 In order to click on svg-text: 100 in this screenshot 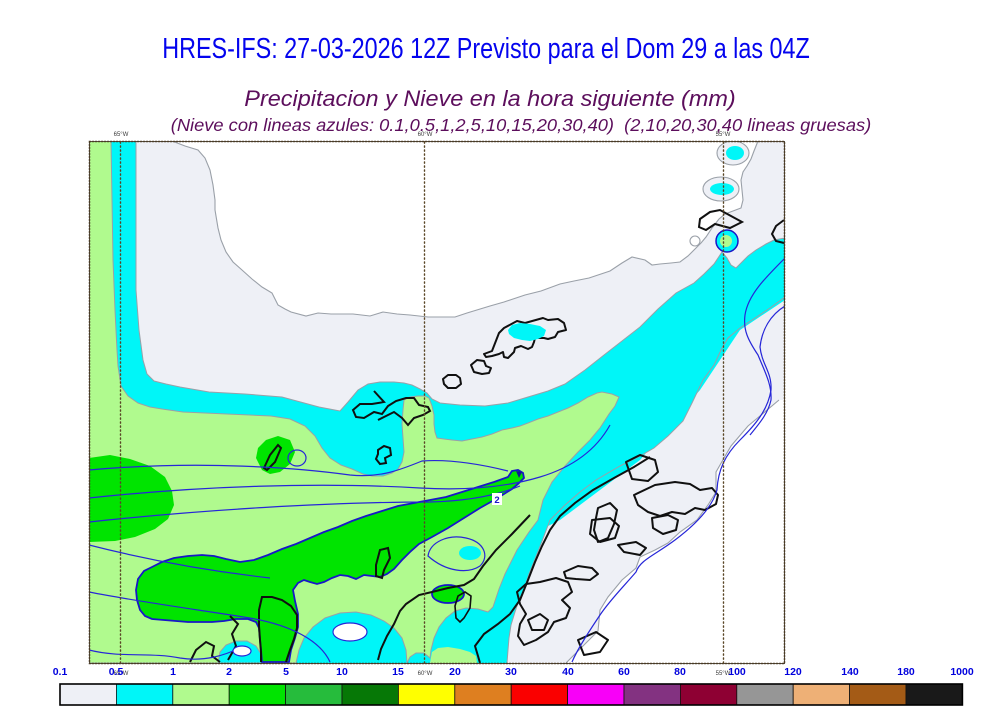, I will do `click(737, 672)`.